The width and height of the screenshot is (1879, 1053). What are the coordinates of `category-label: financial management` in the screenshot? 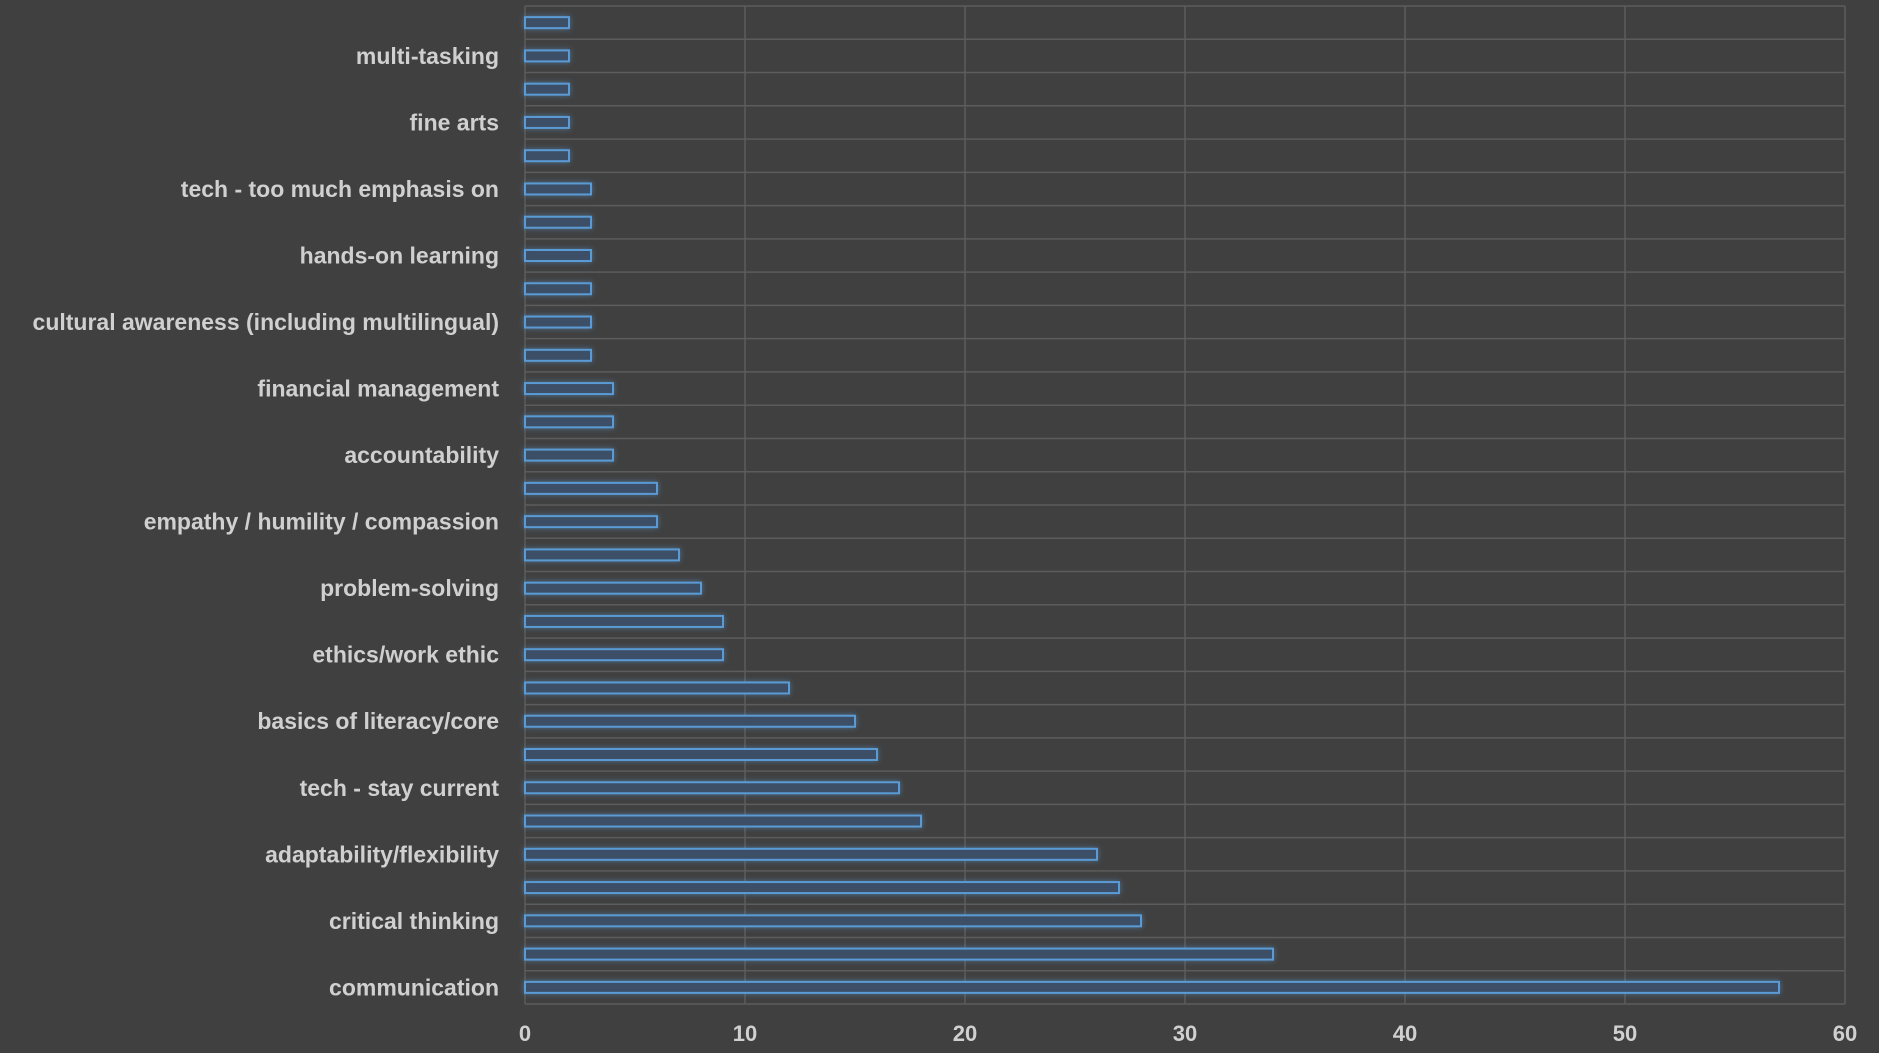 It's located at (378, 389).